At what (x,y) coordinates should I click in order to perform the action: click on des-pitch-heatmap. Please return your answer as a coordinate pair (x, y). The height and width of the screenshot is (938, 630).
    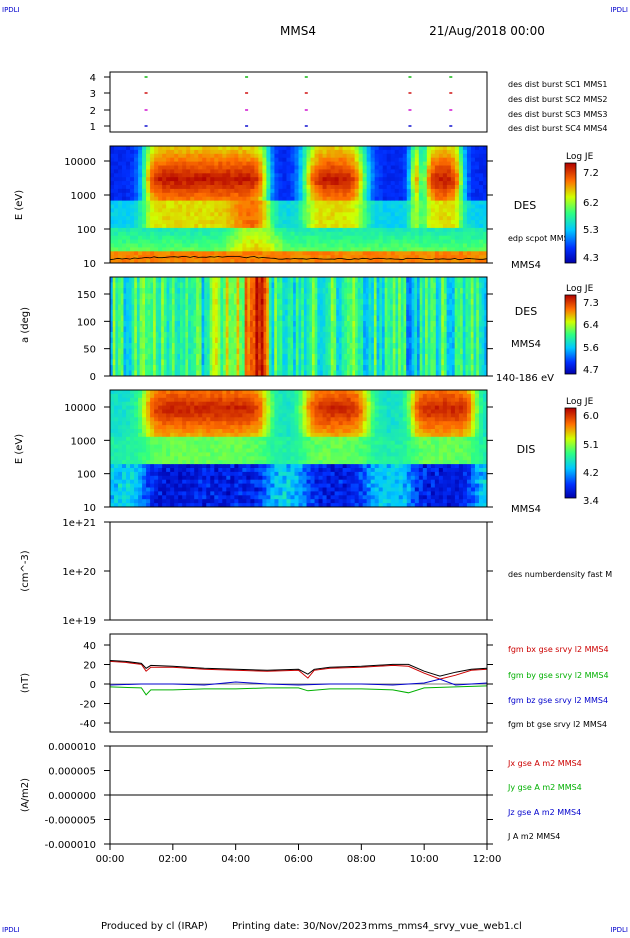
    Looking at the image, I should click on (299, 327).